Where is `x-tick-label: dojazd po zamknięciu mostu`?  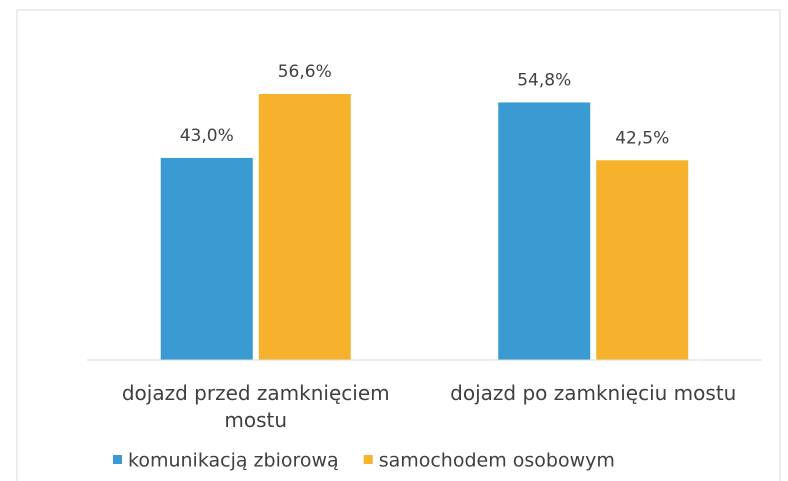 x-tick-label: dojazd po zamknięciu mostu is located at coordinates (593, 393).